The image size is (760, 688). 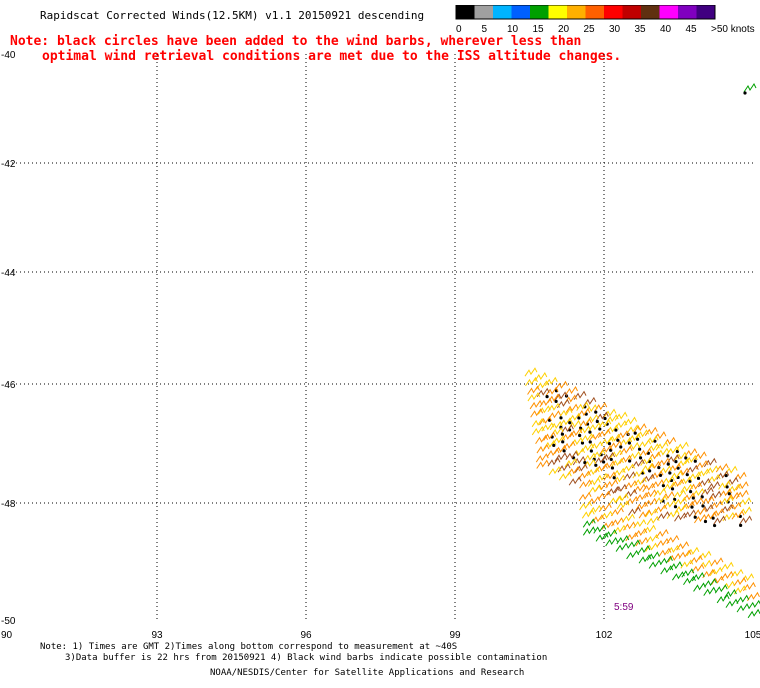 What do you see at coordinates (513, 29) in the screenshot?
I see `legend-label: 10` at bounding box center [513, 29].